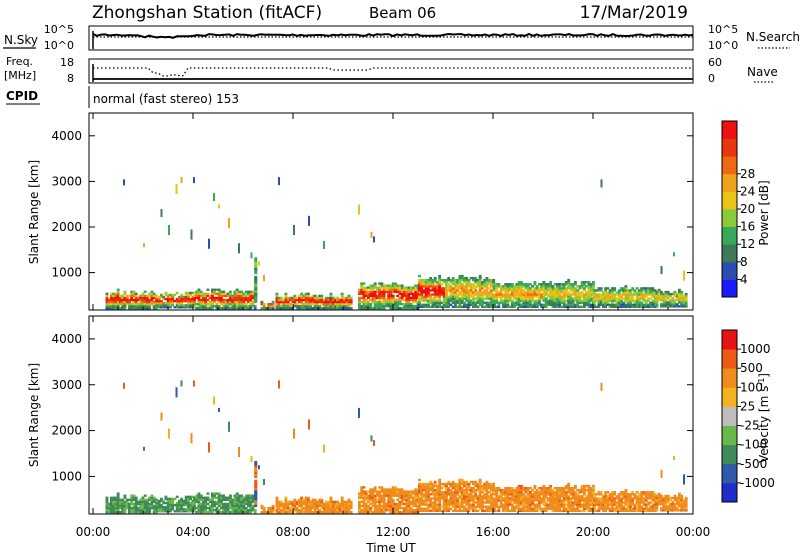 The width and height of the screenshot is (800, 554). What do you see at coordinates (66, 181) in the screenshot?
I see `ytick-label: 3000` at bounding box center [66, 181].